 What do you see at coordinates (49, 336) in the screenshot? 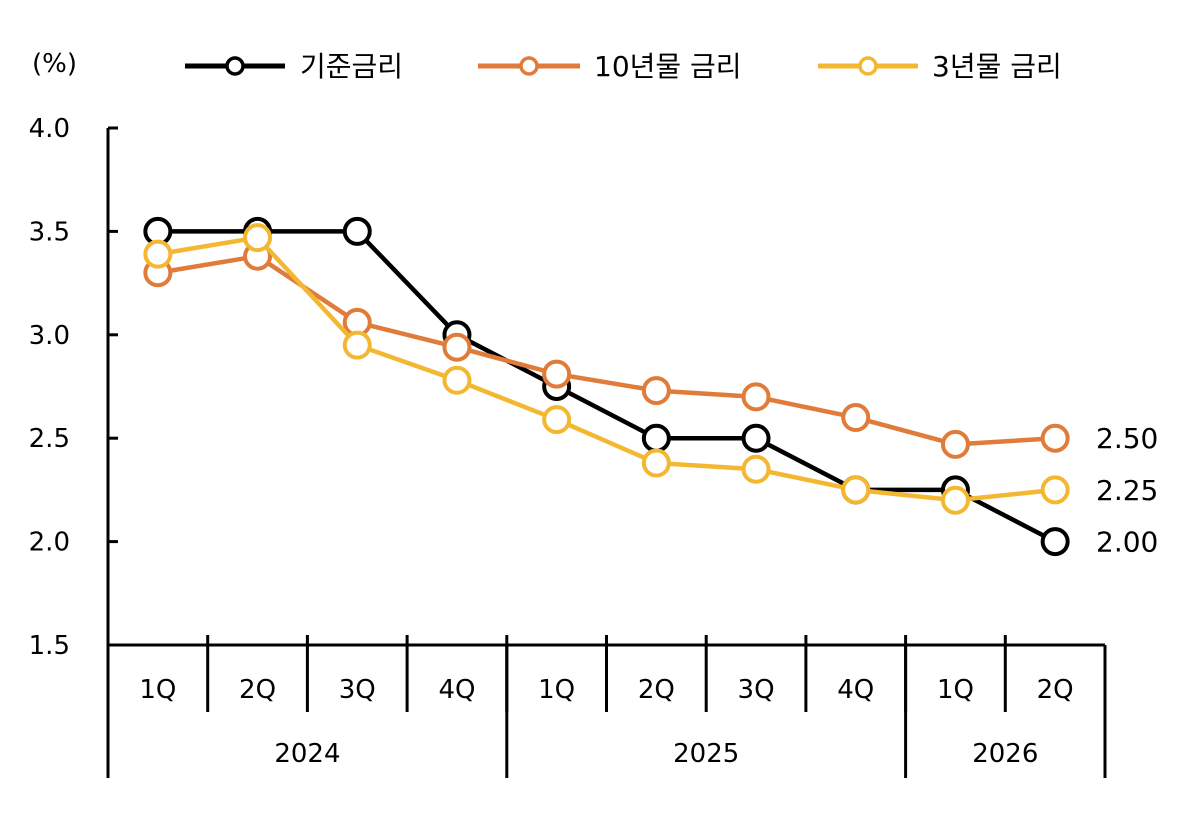
I see `y-tick-label: 3.0` at bounding box center [49, 336].